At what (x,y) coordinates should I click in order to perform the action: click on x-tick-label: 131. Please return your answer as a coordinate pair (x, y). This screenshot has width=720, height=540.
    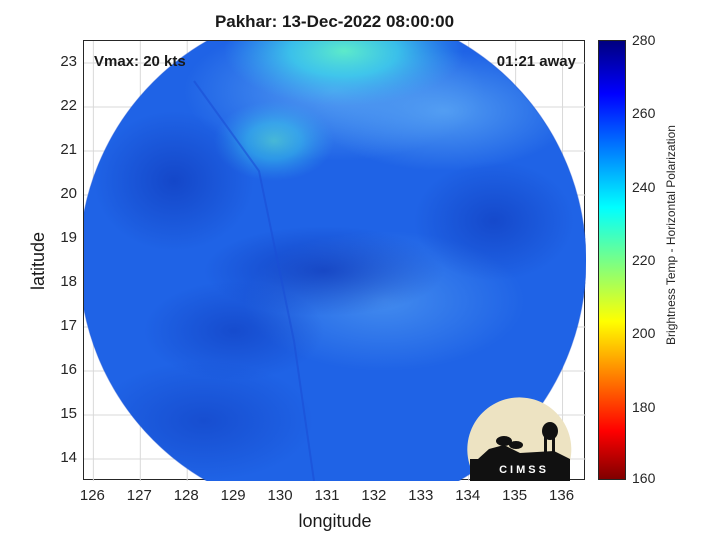
    Looking at the image, I should click on (327, 495).